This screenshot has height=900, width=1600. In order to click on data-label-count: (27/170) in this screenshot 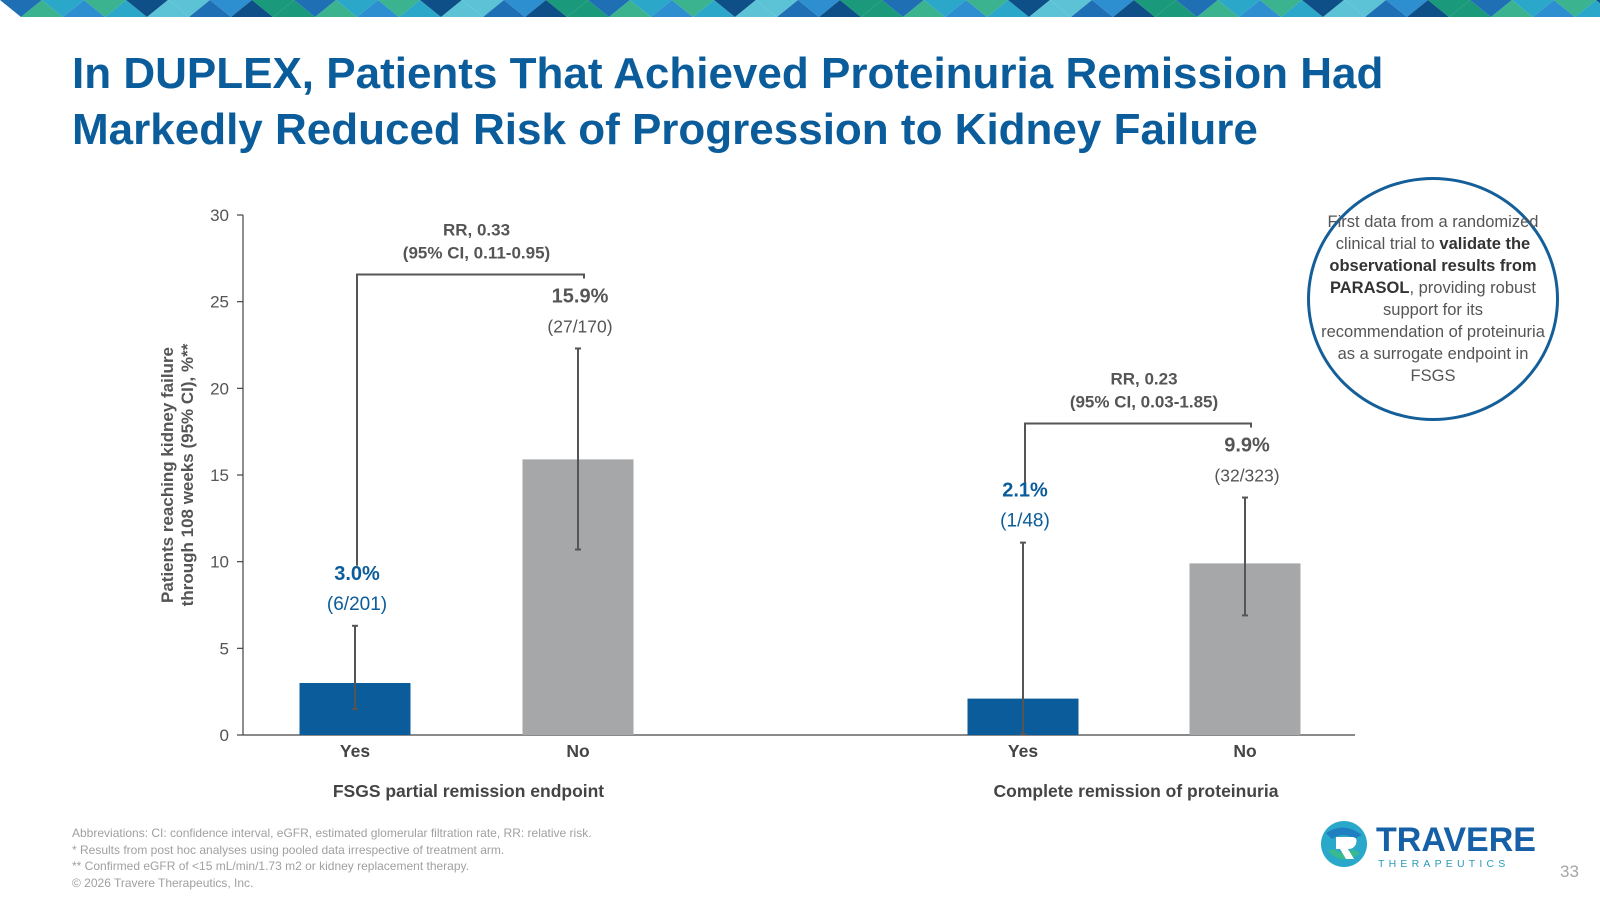, I will do `click(579, 326)`.